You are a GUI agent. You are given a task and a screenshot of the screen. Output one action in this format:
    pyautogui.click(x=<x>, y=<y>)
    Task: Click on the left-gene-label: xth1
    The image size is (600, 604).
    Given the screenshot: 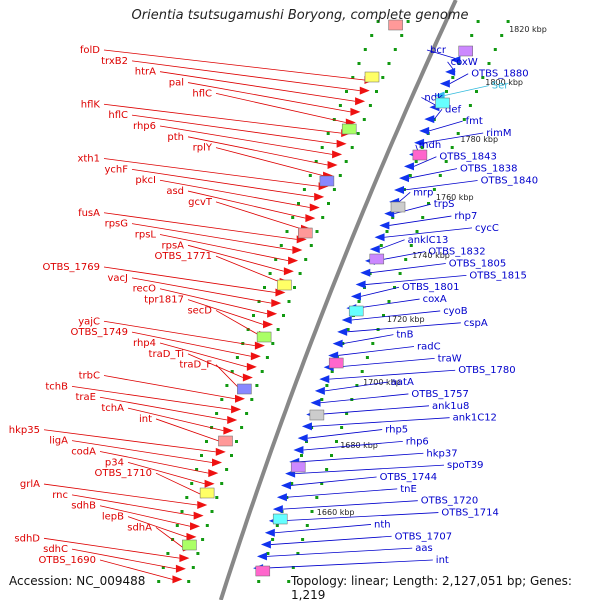 What is the action you would take?
    pyautogui.click(x=88, y=159)
    